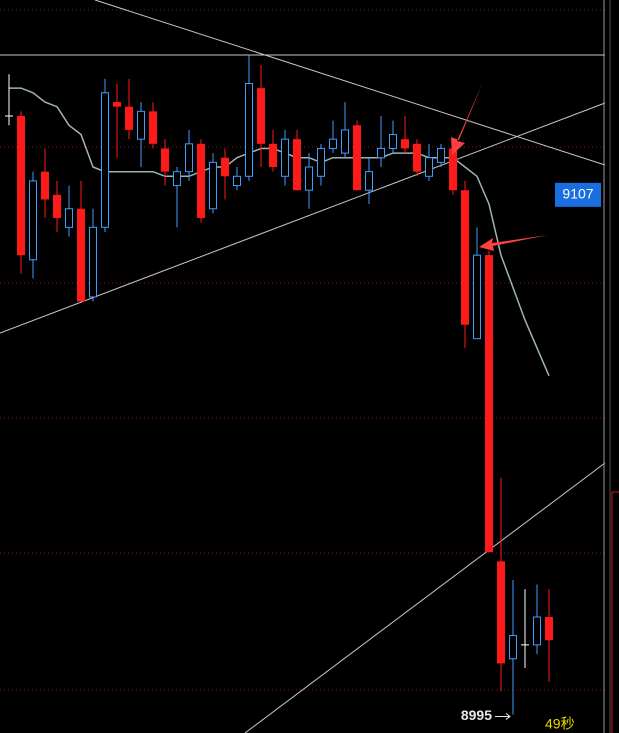  I want to click on price-marker-box, so click(578, 194).